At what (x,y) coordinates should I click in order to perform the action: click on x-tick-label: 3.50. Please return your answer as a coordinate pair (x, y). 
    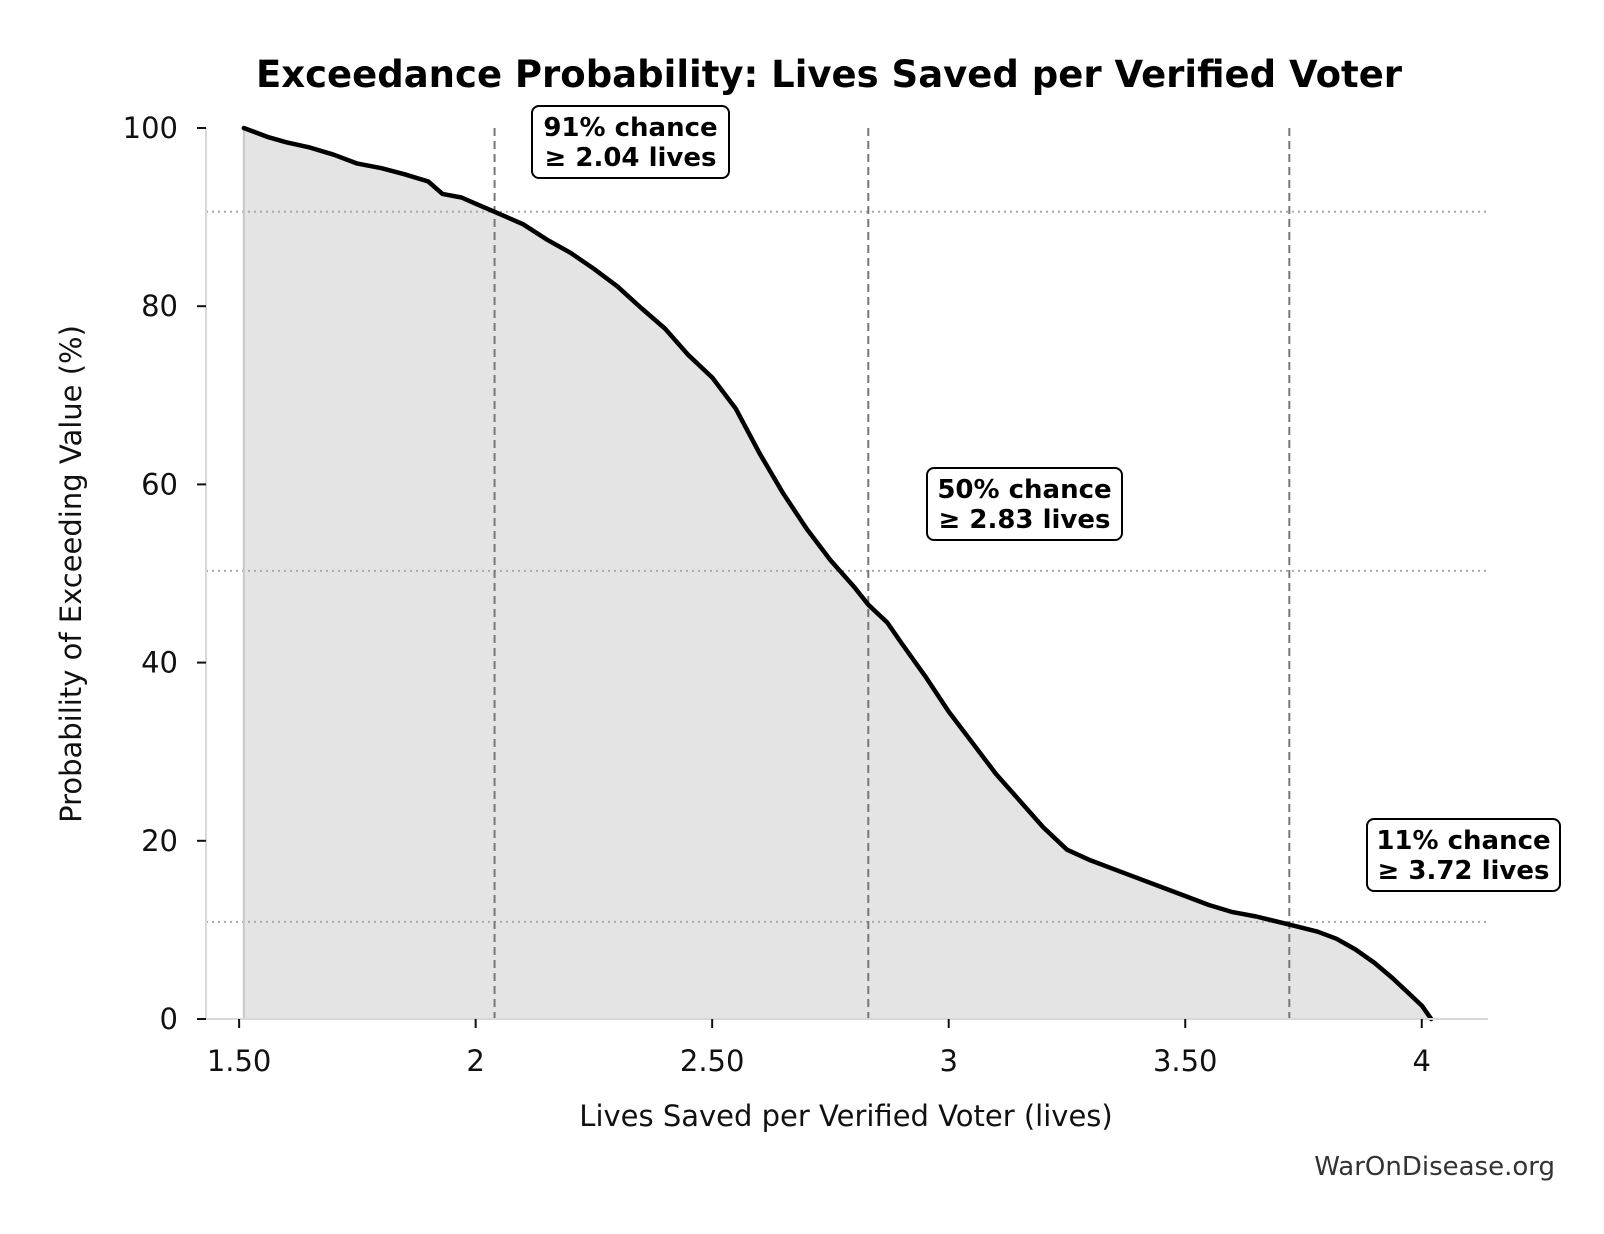
    Looking at the image, I should click on (1185, 1061).